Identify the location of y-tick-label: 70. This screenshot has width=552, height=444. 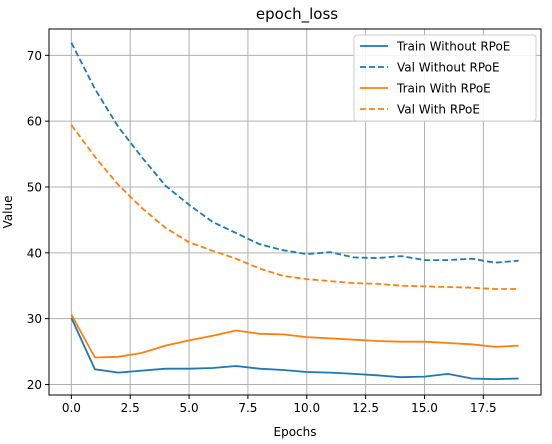
(34, 56).